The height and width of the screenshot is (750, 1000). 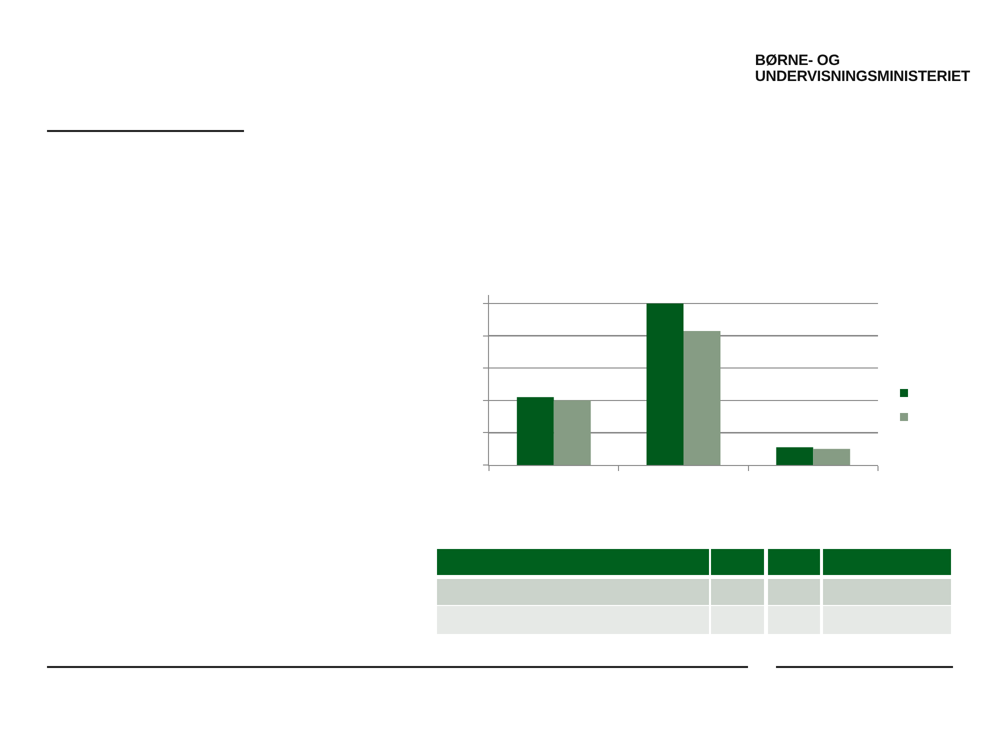 I want to click on text: BØRNE- OG, so click(x=798, y=60).